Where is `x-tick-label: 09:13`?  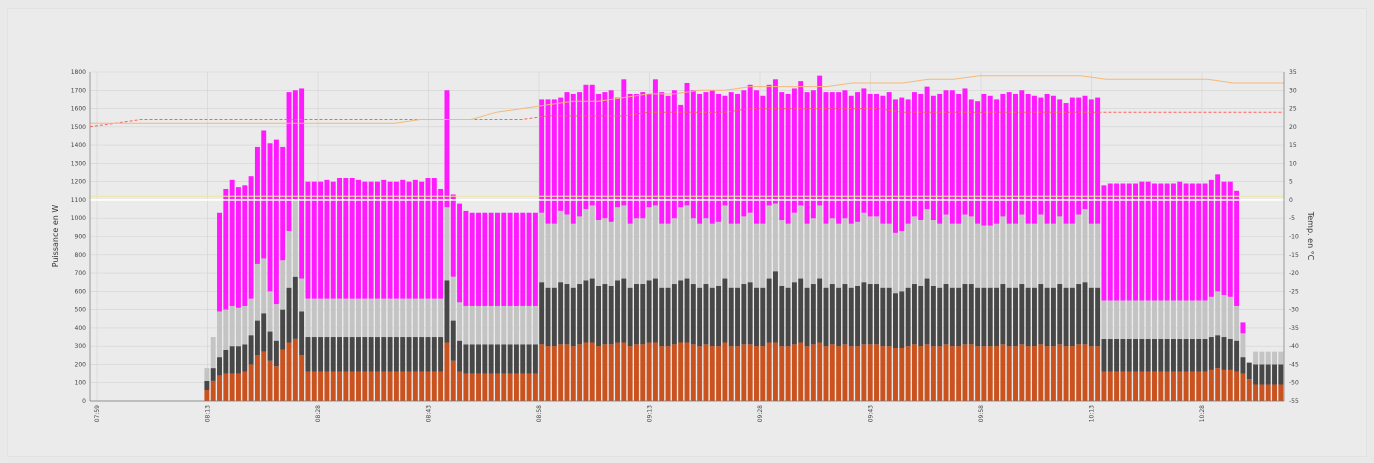
x-tick-label: 09:13 is located at coordinates (650, 413).